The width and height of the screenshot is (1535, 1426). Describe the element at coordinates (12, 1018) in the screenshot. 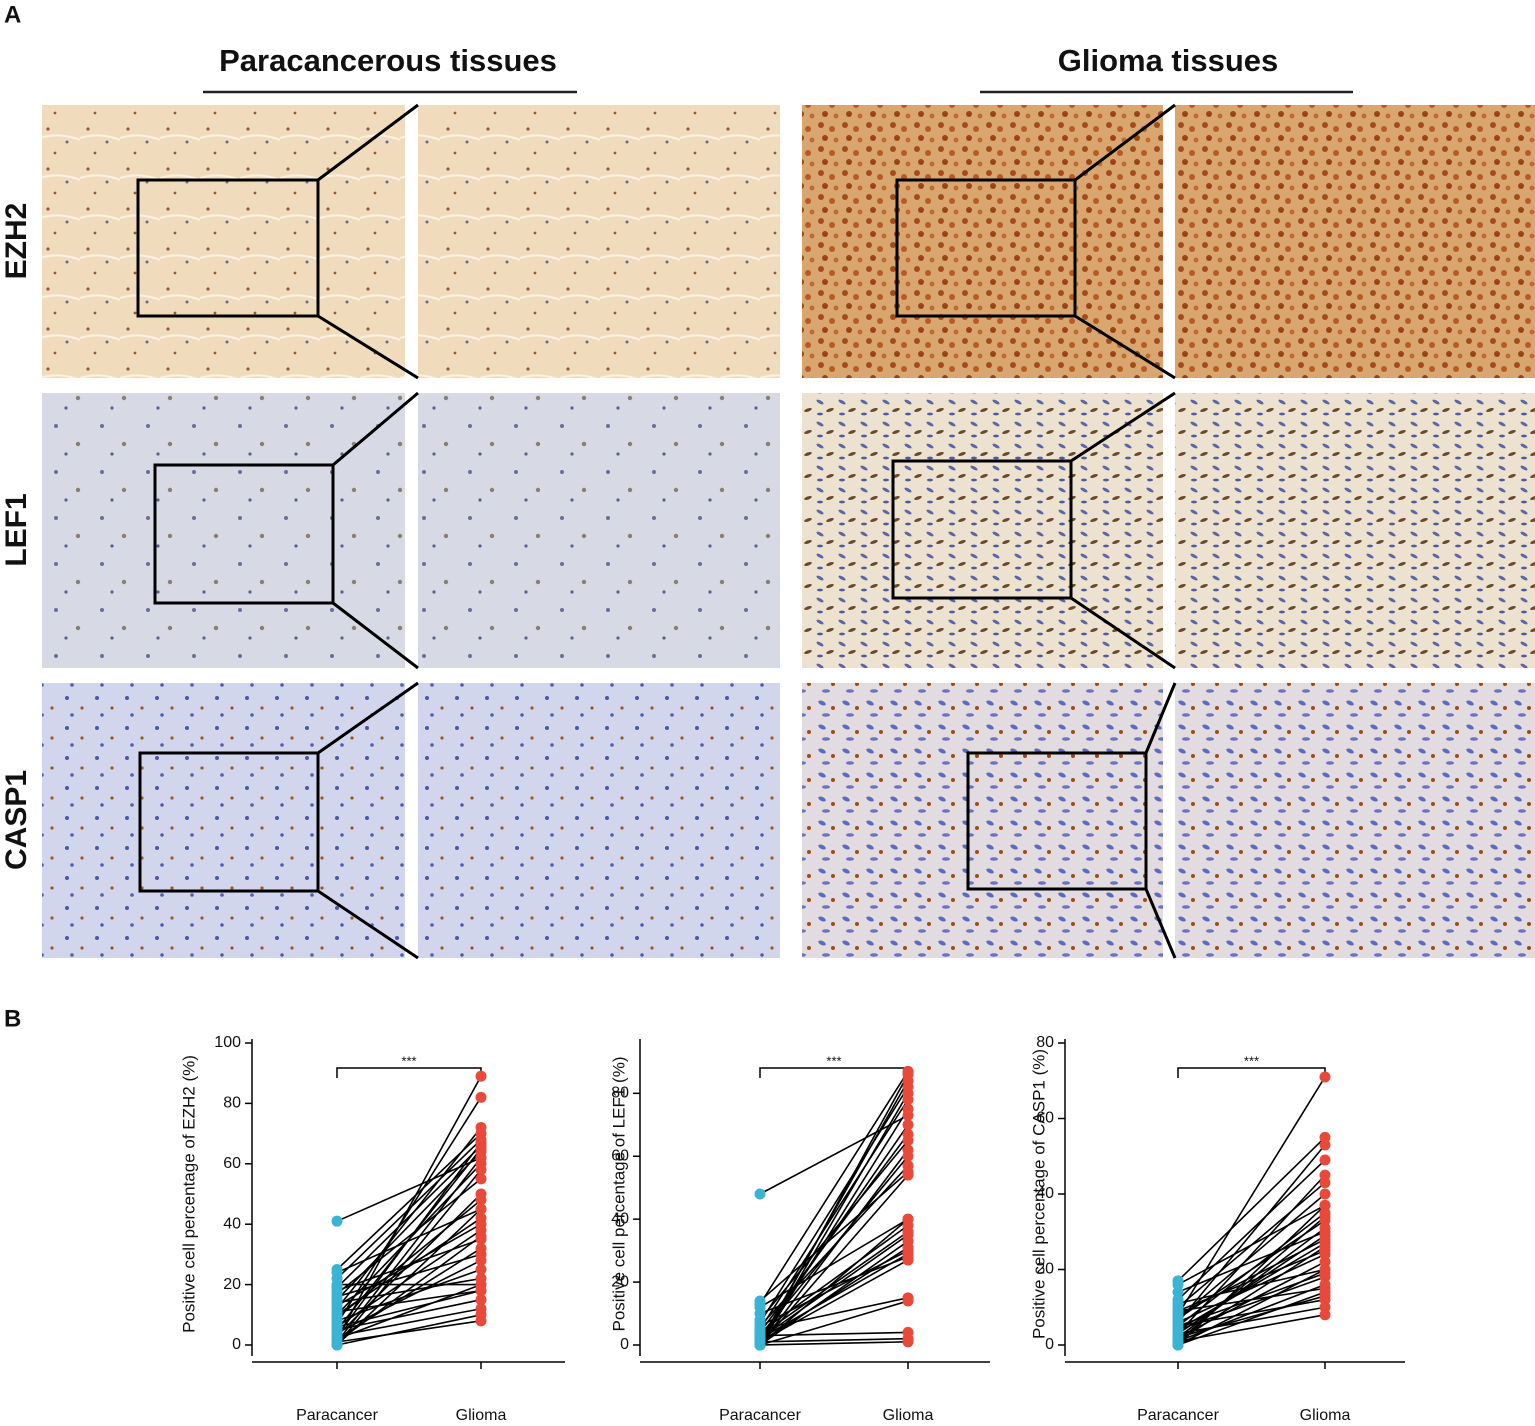

I see `panel-label: B` at that location.